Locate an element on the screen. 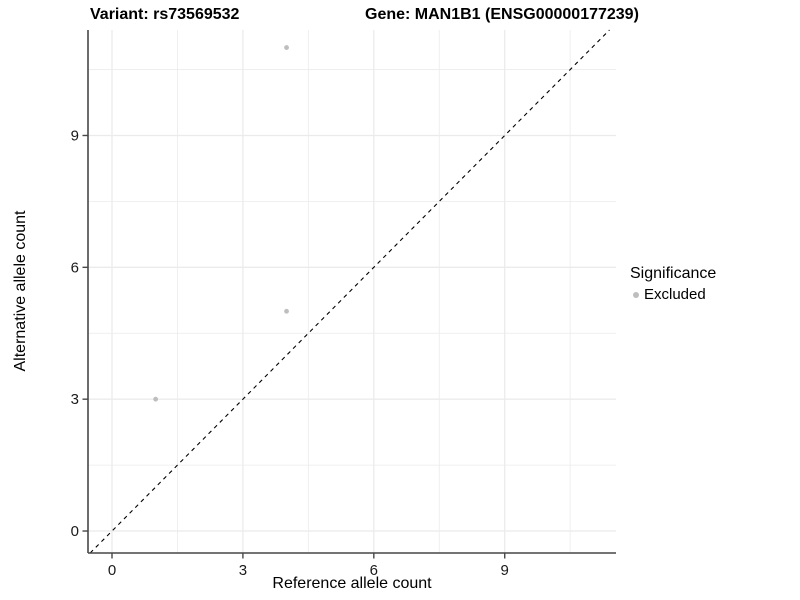 The image size is (800, 600). legend-item-excluded: Excluded is located at coordinates (673, 294).